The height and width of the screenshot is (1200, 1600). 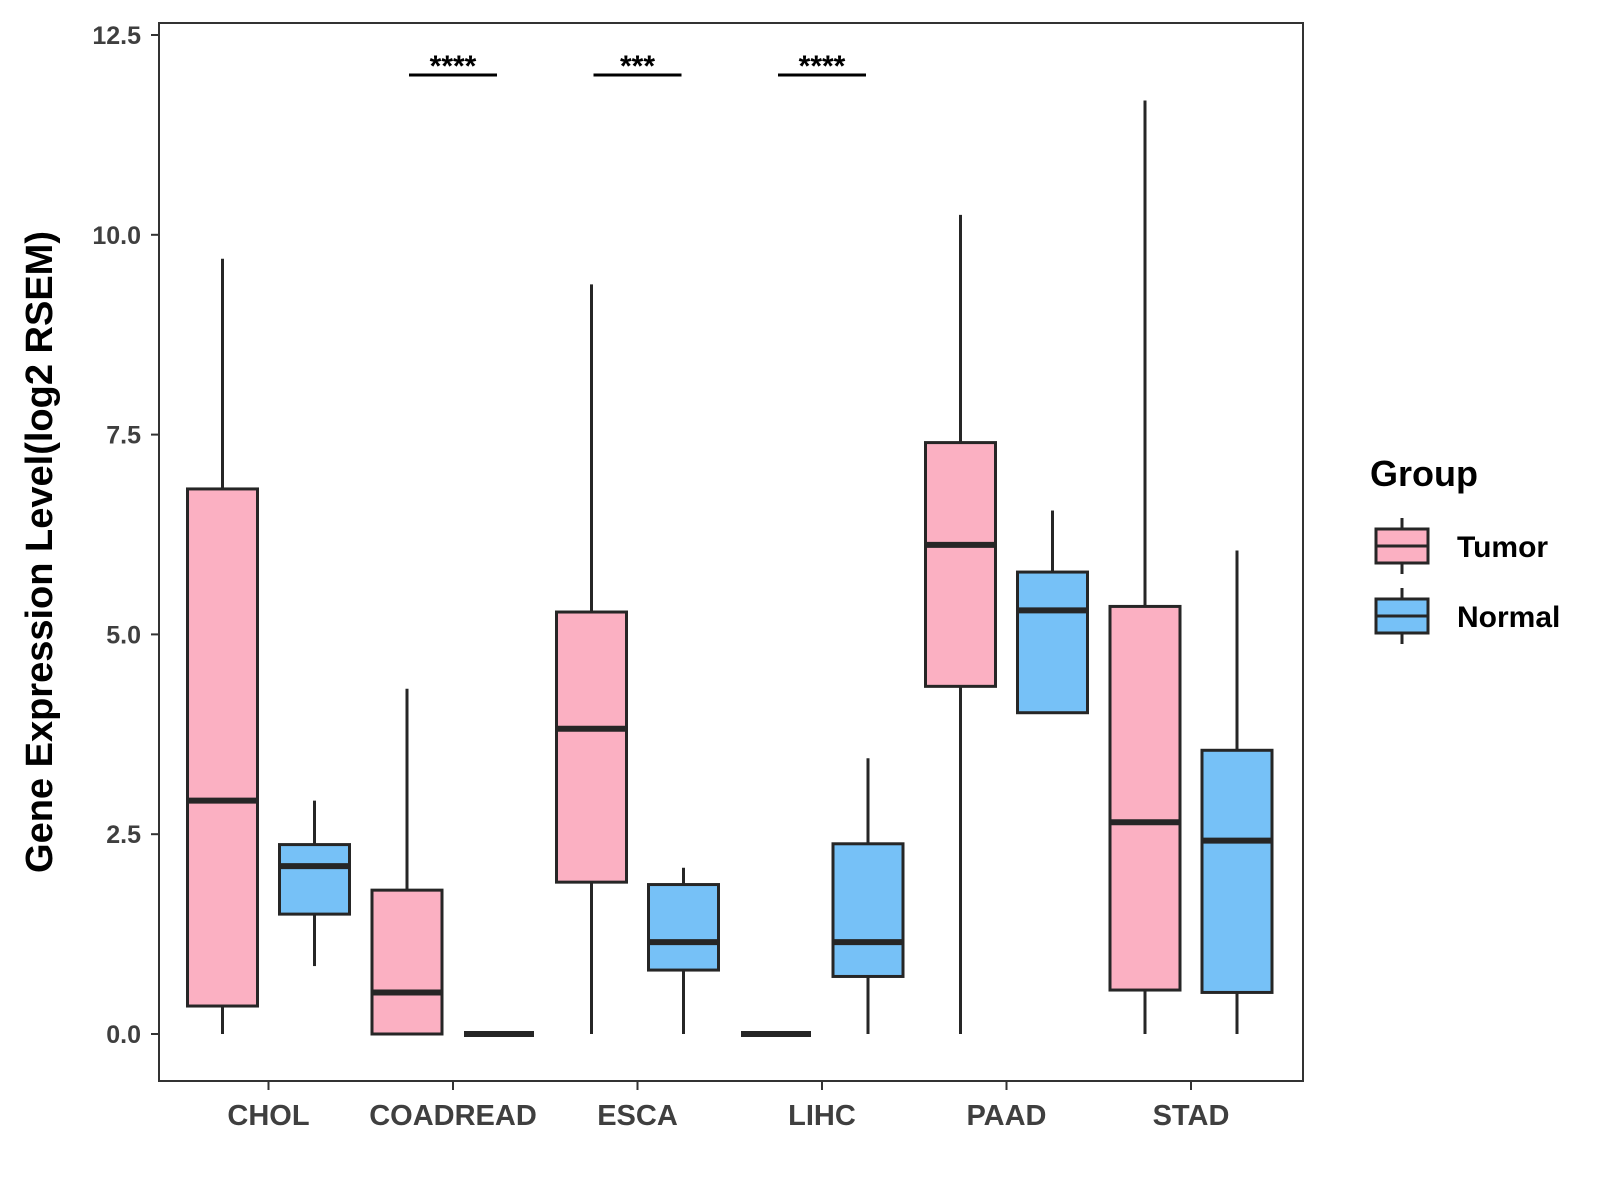 I want to click on box-normal-lihc, so click(x=868, y=896).